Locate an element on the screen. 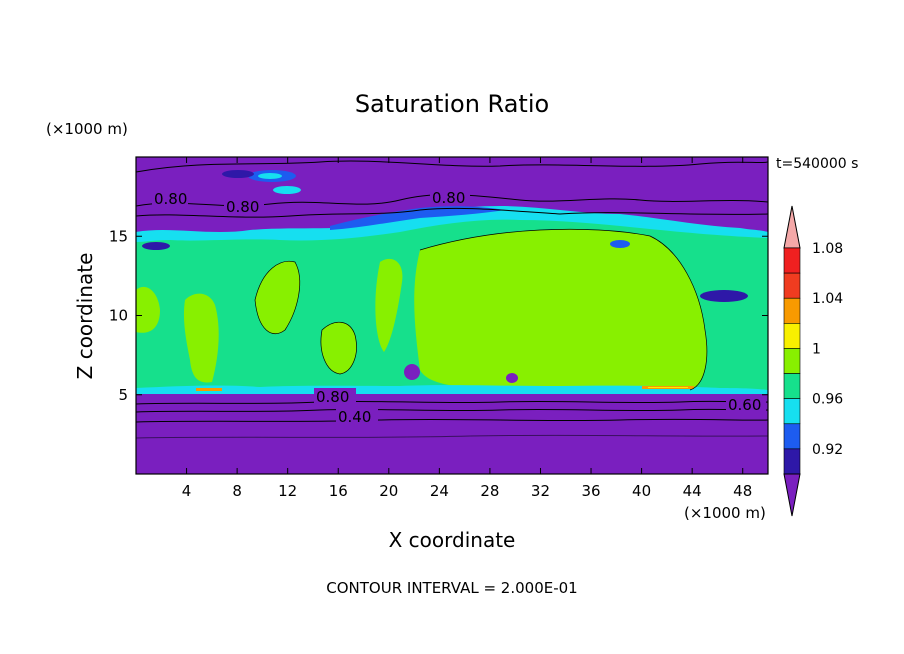 Image resolution: width=904 pixels, height=654 pixels. y-tick-label: 10 is located at coordinates (118, 316).